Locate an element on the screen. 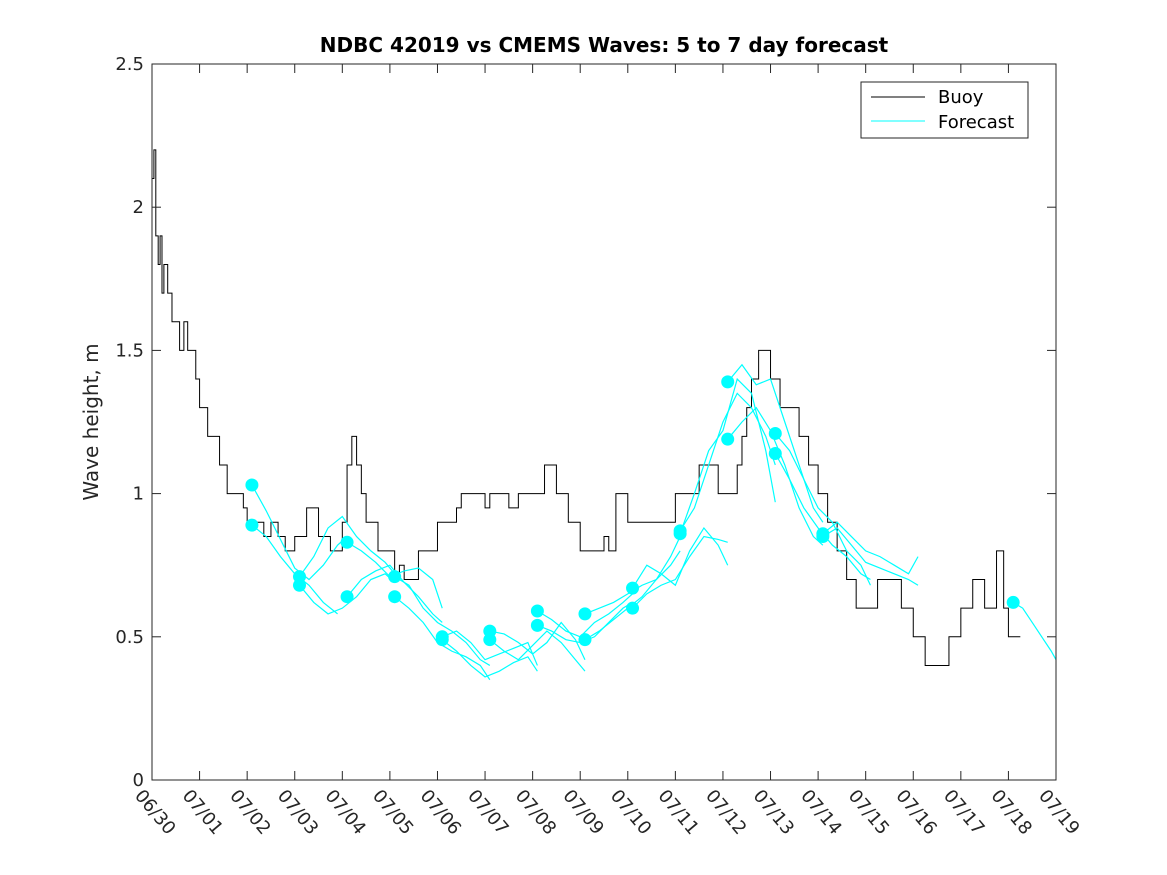 The width and height of the screenshot is (1167, 875). x-tick-label: 07/18 is located at coordinates (1011, 812).